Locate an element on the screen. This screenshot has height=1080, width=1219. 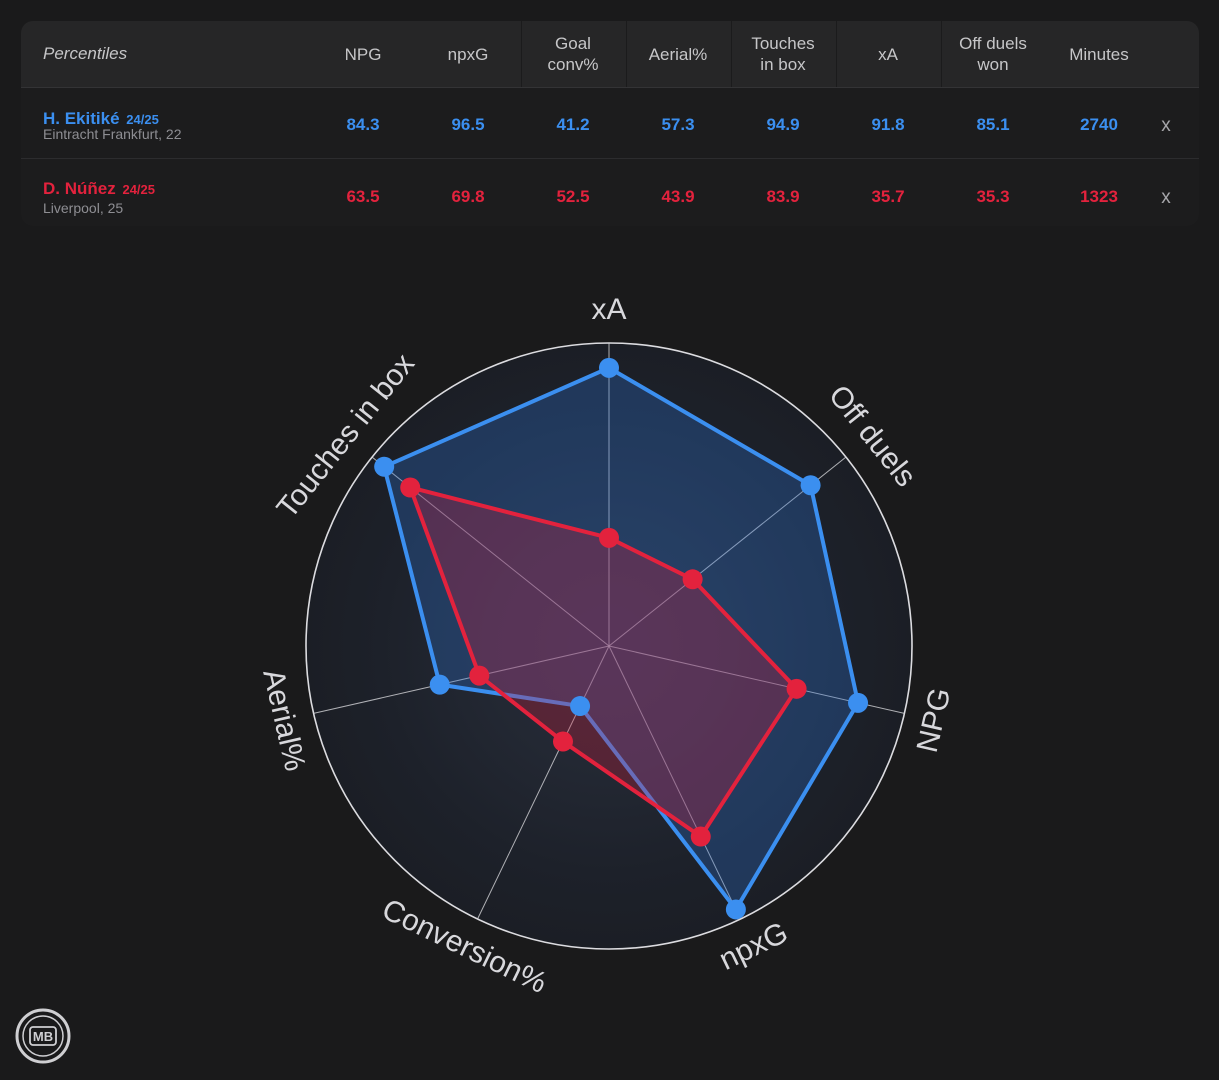
axis-label: npxG is located at coordinates (753, 946).